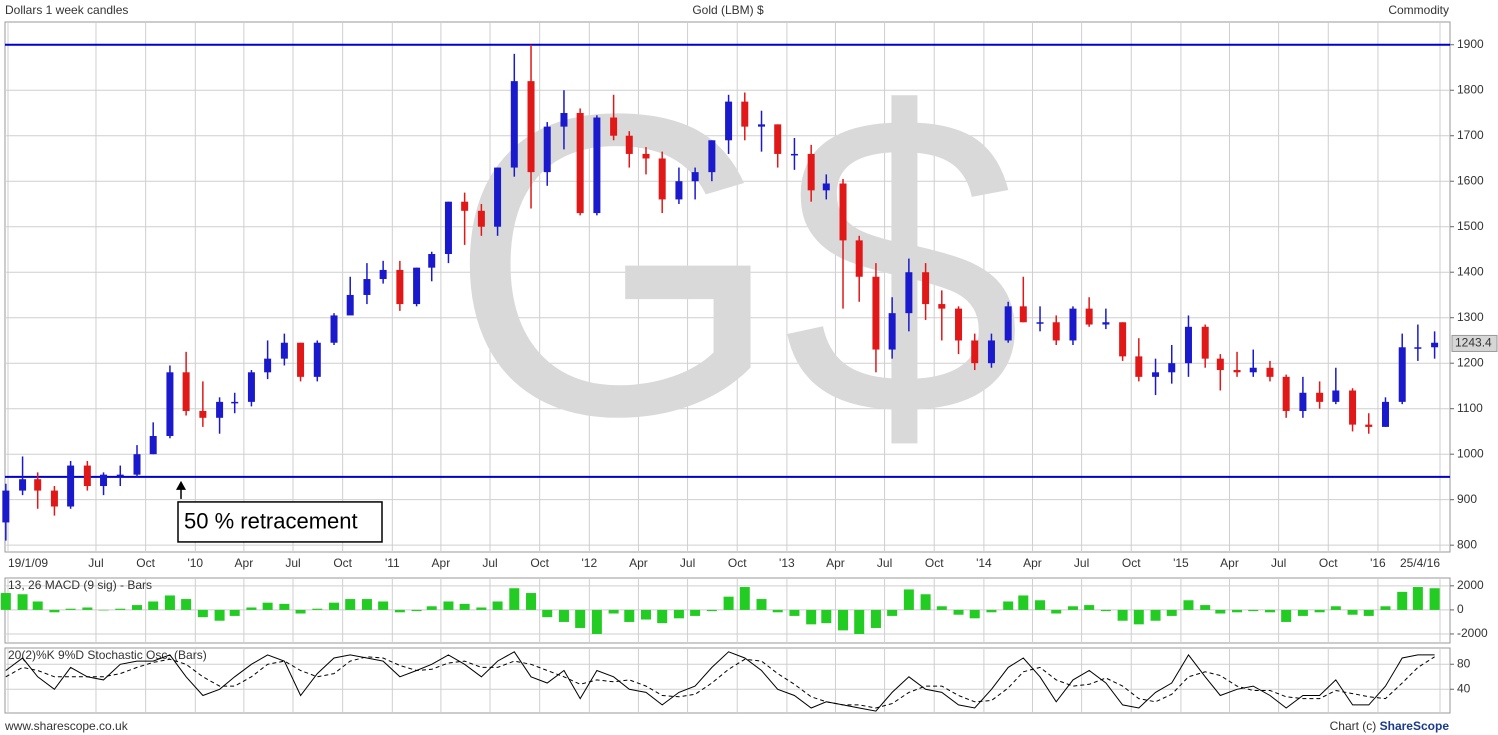  What do you see at coordinates (1420, 563) in the screenshot?
I see `x-tick-label: 25/4/16` at bounding box center [1420, 563].